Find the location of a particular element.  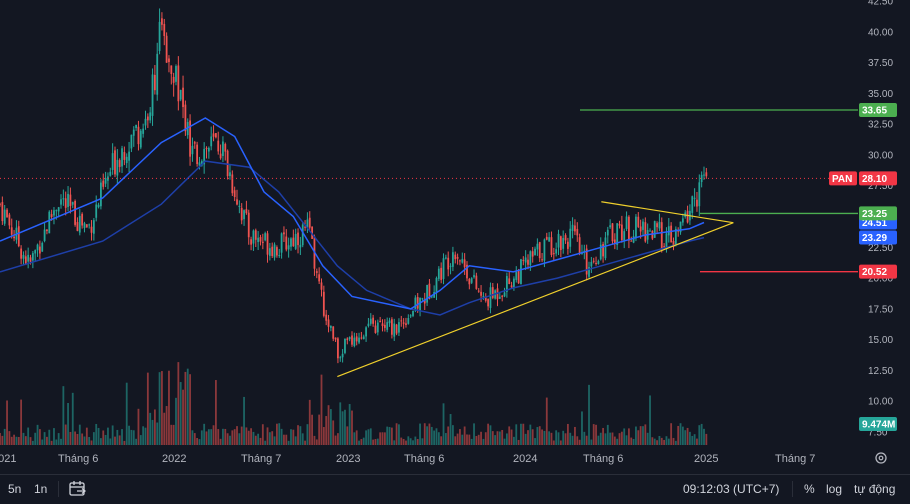

auto-scale-toggle: tự động is located at coordinates (875, 489).